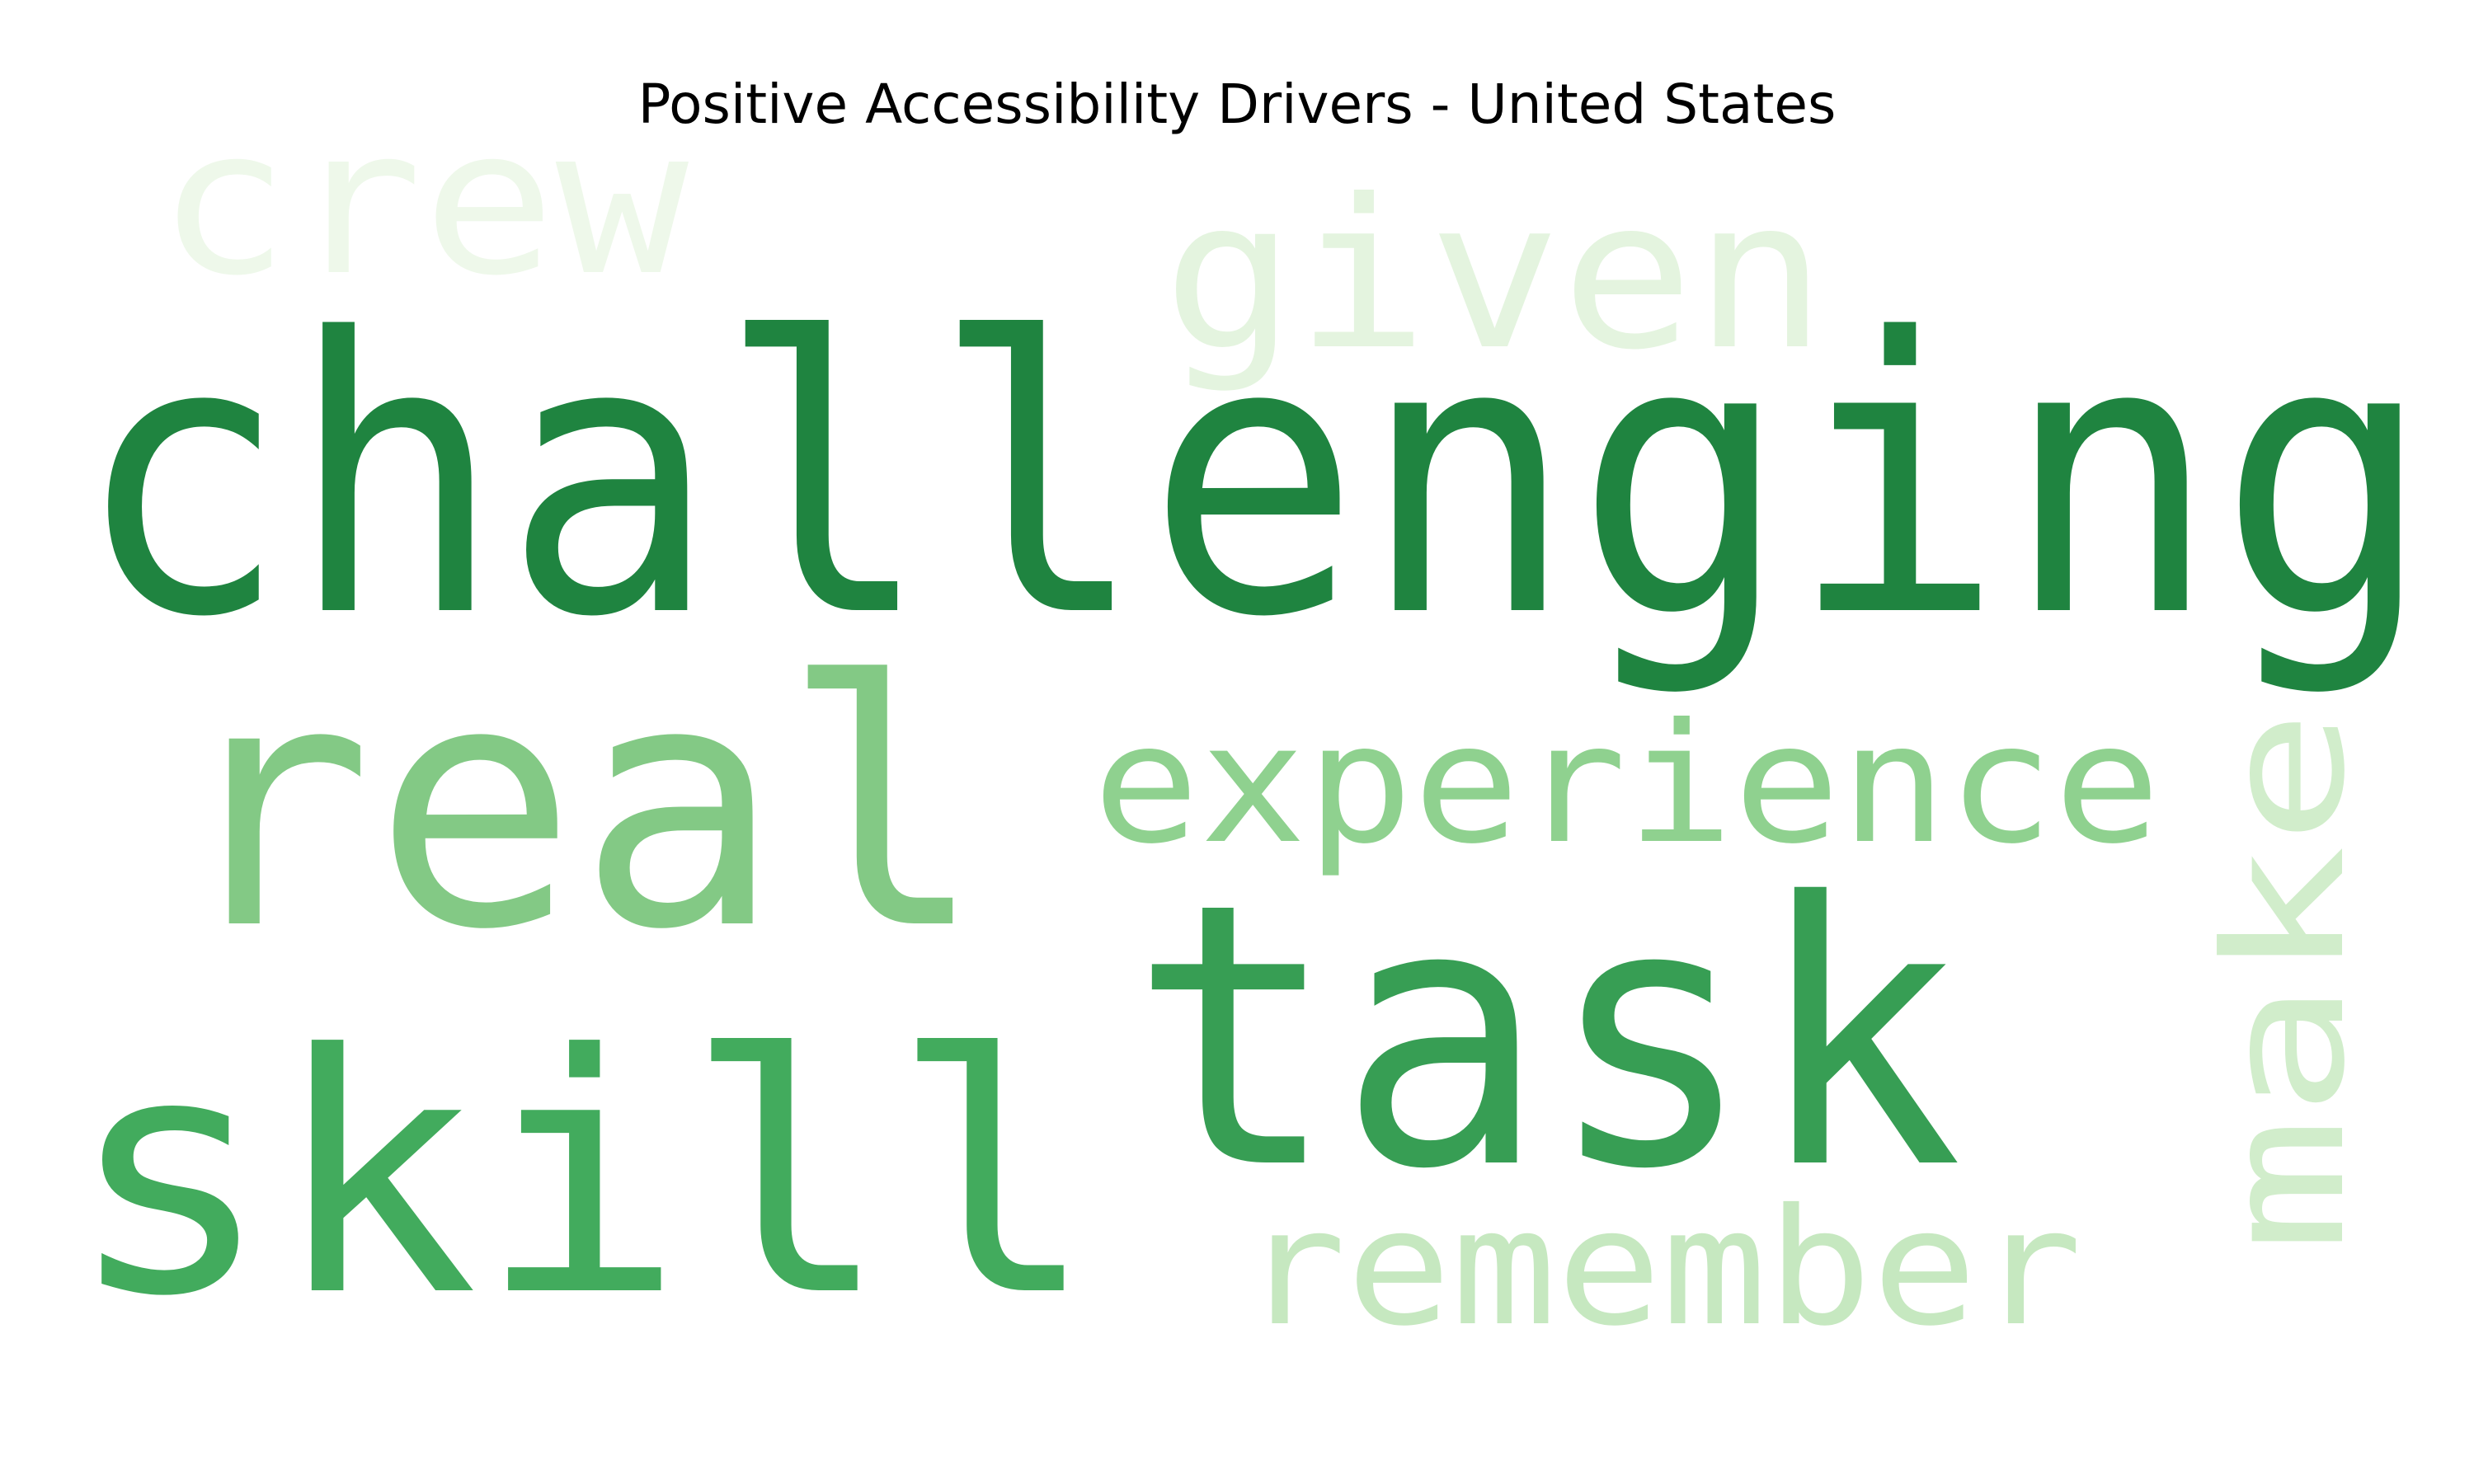  I want to click on word-task: task, so click(1546, 1037).